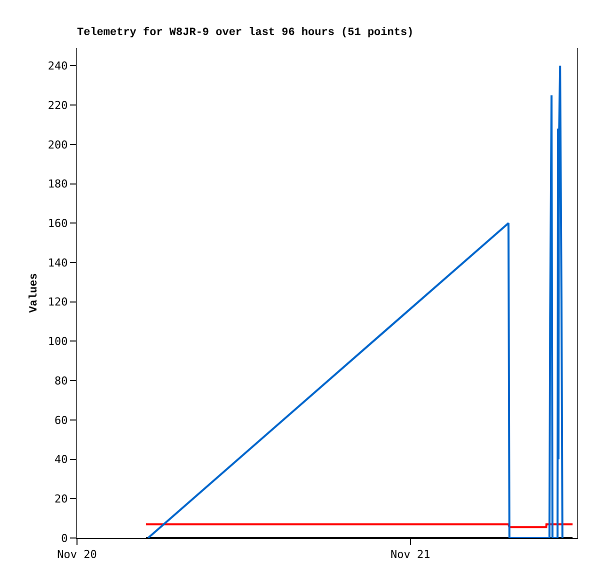  Describe the element at coordinates (77, 555) in the screenshot. I see `x-tick-label: Nov 20` at that location.